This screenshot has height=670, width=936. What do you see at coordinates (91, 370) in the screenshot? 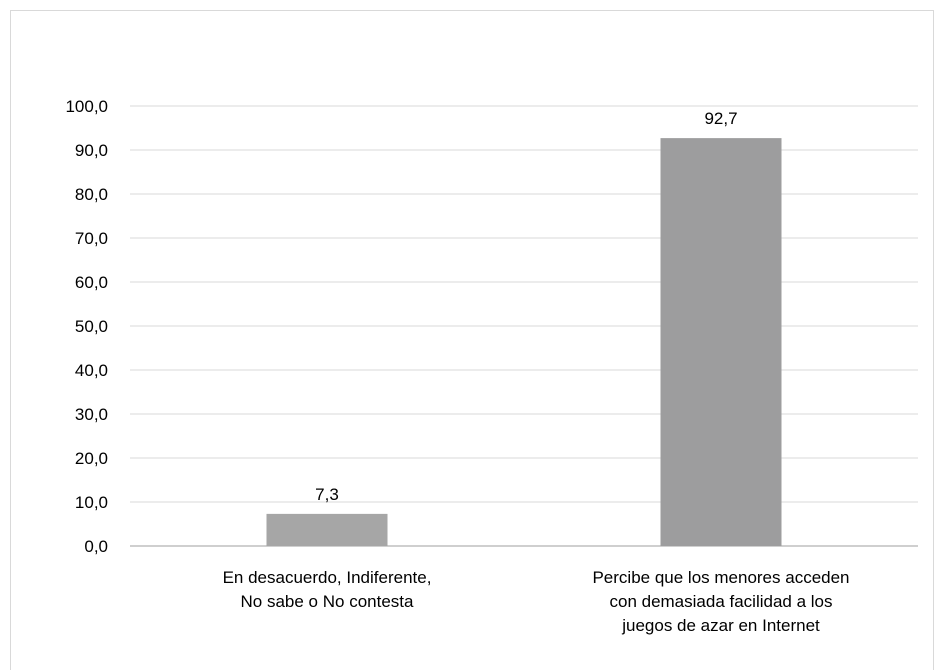
I see `y-tick-label-4: 40,0` at bounding box center [91, 370].